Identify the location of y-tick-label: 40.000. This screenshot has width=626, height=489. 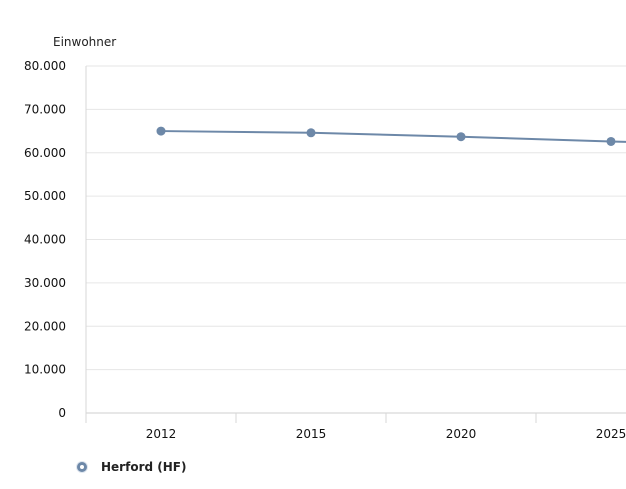
(45, 240).